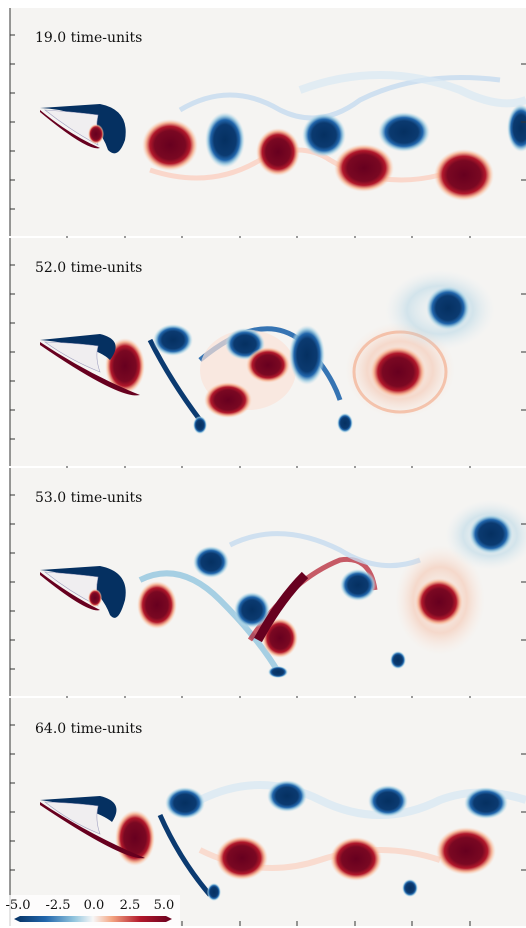 This screenshot has height=928, width=526. What do you see at coordinates (130, 905) in the screenshot?
I see `colorbar-tick-label: 2.5` at bounding box center [130, 905].